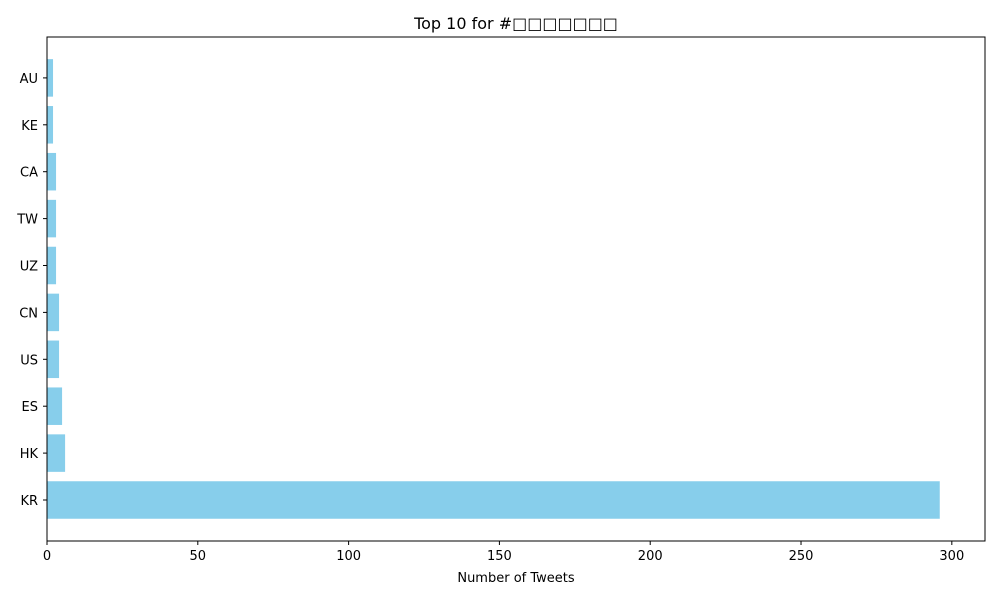 This screenshot has width=1000, height=600. Describe the element at coordinates (29, 501) in the screenshot. I see `y-tick-label-kr: KR` at that location.